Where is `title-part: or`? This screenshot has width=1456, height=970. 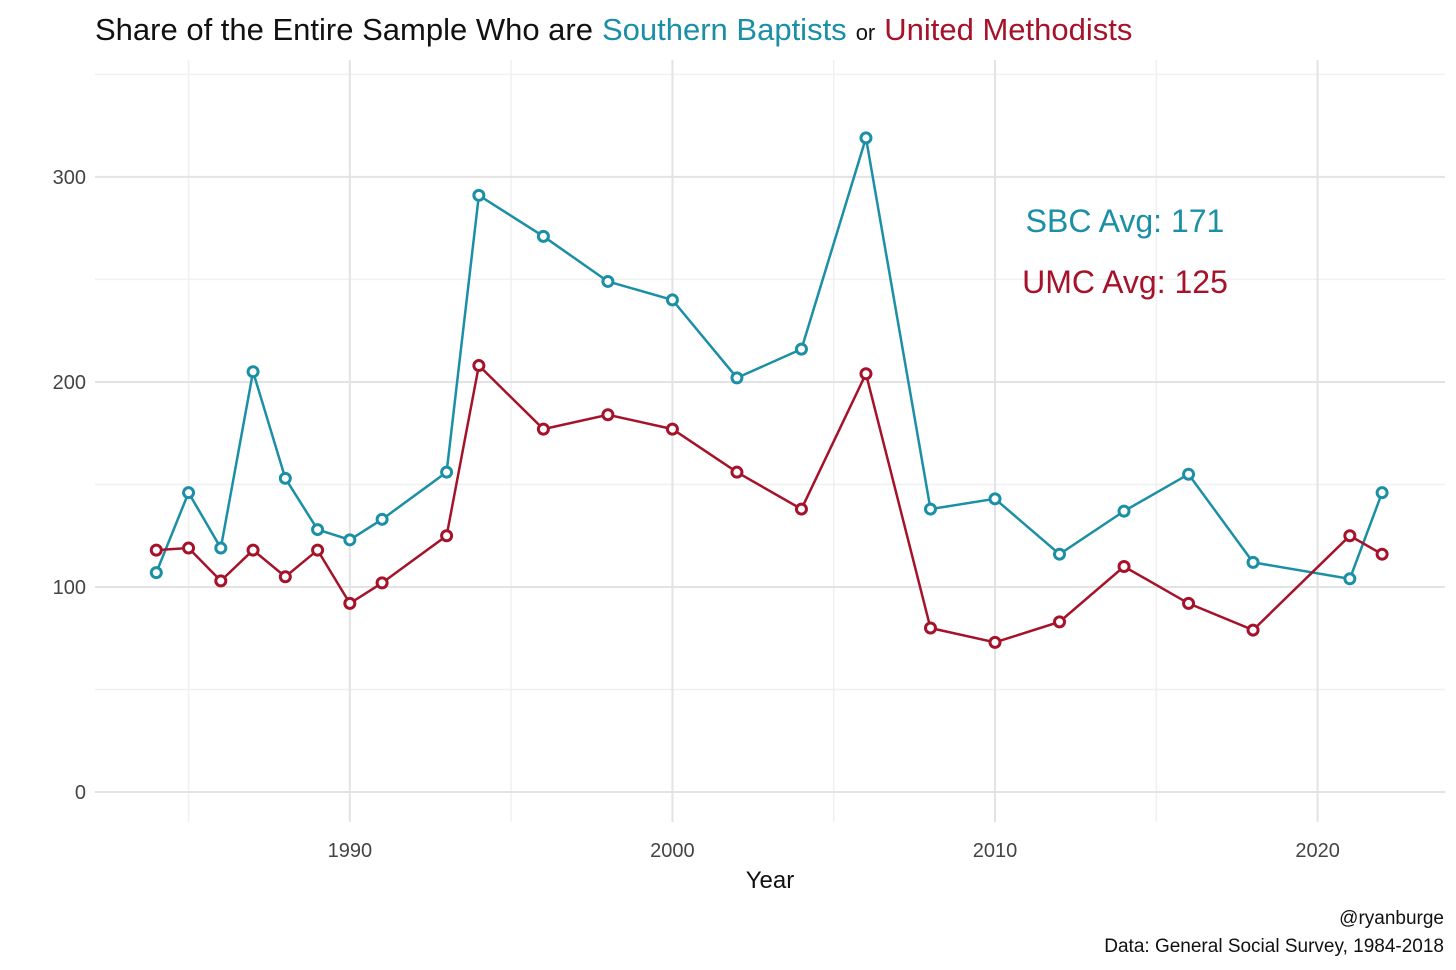
title-part: or is located at coordinates (866, 32).